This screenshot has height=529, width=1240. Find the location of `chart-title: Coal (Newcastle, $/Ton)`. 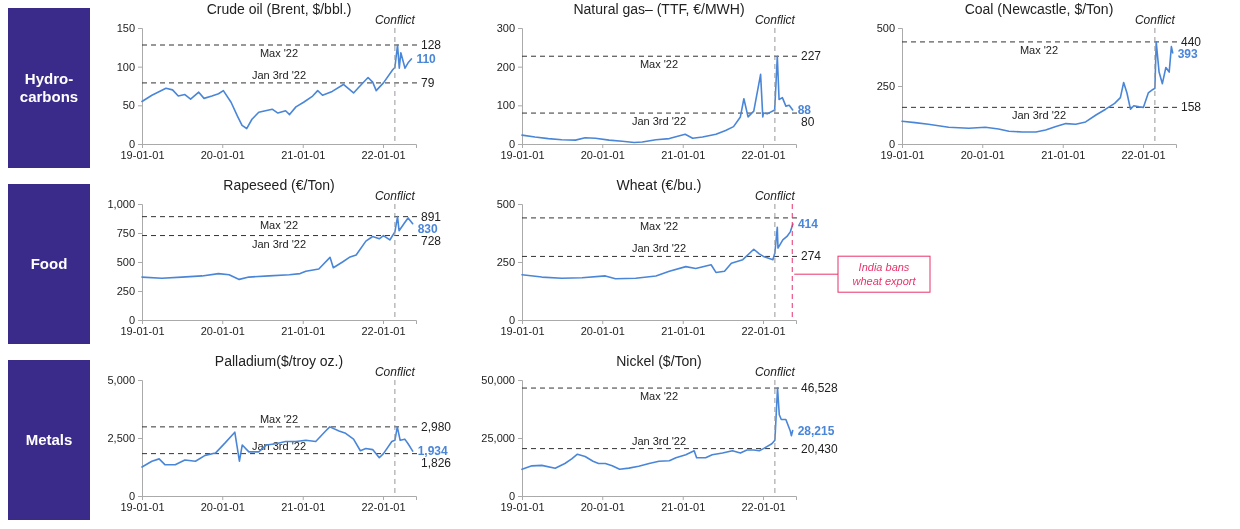

chart-title: Coal (Newcastle, $/Ton) is located at coordinates (1039, 9).